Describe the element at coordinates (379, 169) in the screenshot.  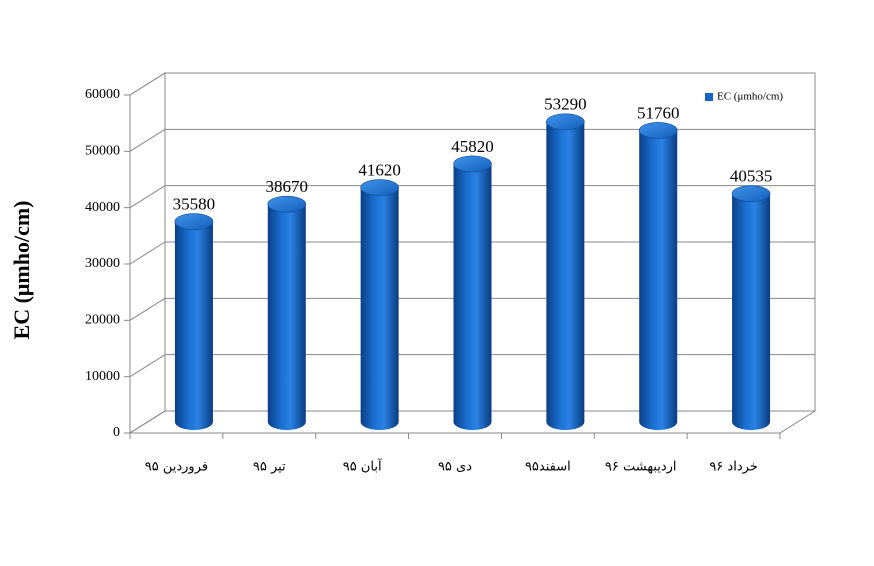
I see `value-label: 41620` at that location.